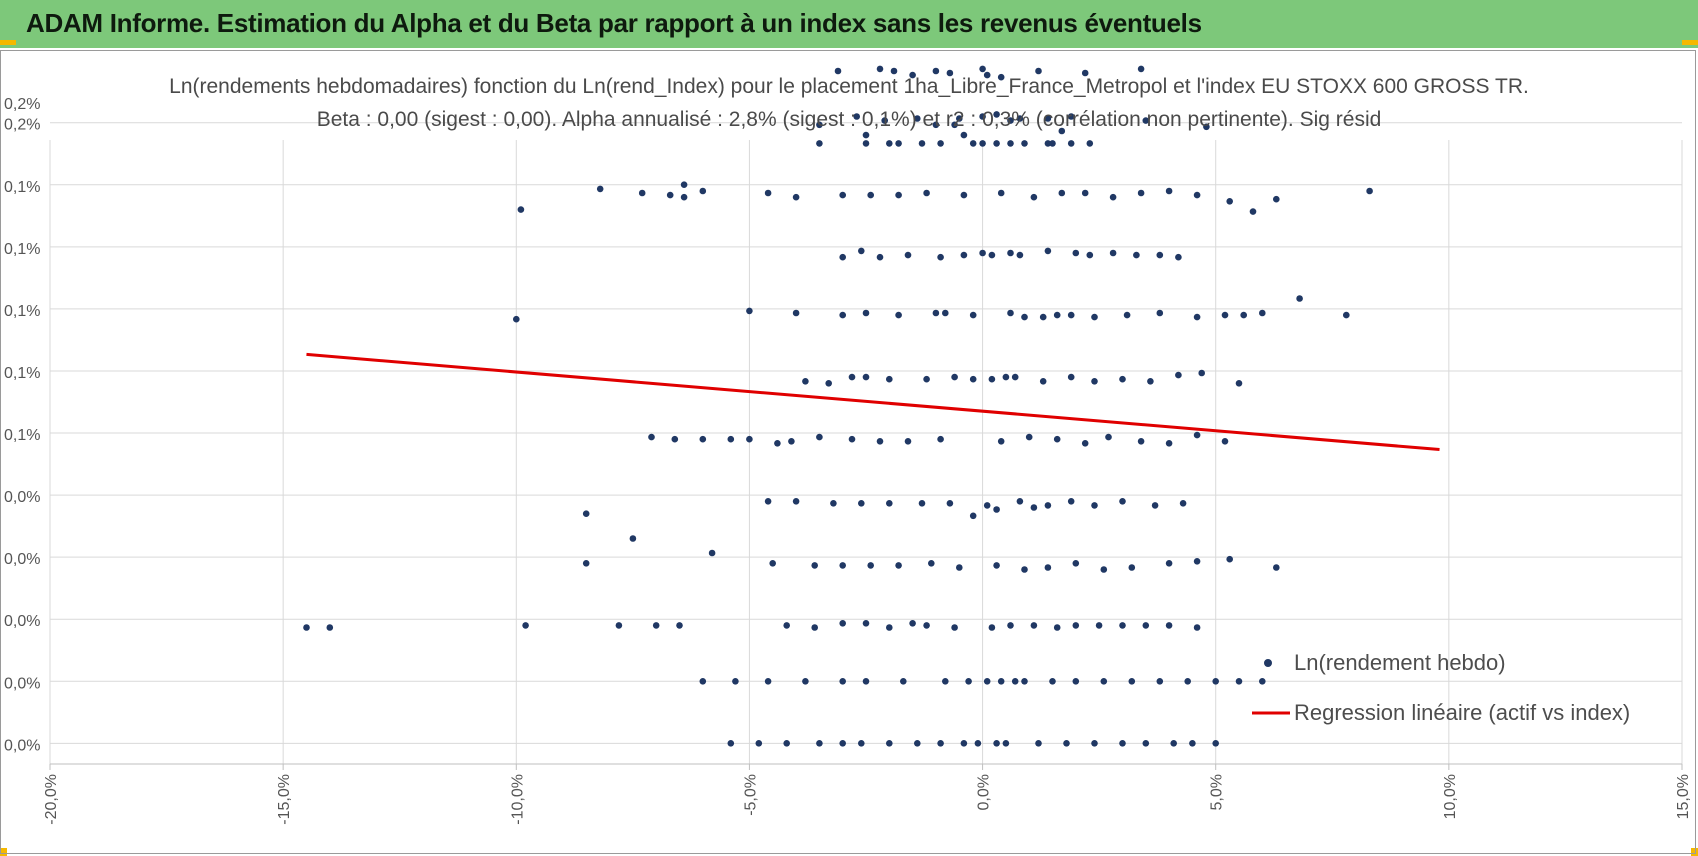 This screenshot has width=1698, height=856. What do you see at coordinates (22, 104) in the screenshot?
I see `y-top-axis-label: 0,2%` at bounding box center [22, 104].